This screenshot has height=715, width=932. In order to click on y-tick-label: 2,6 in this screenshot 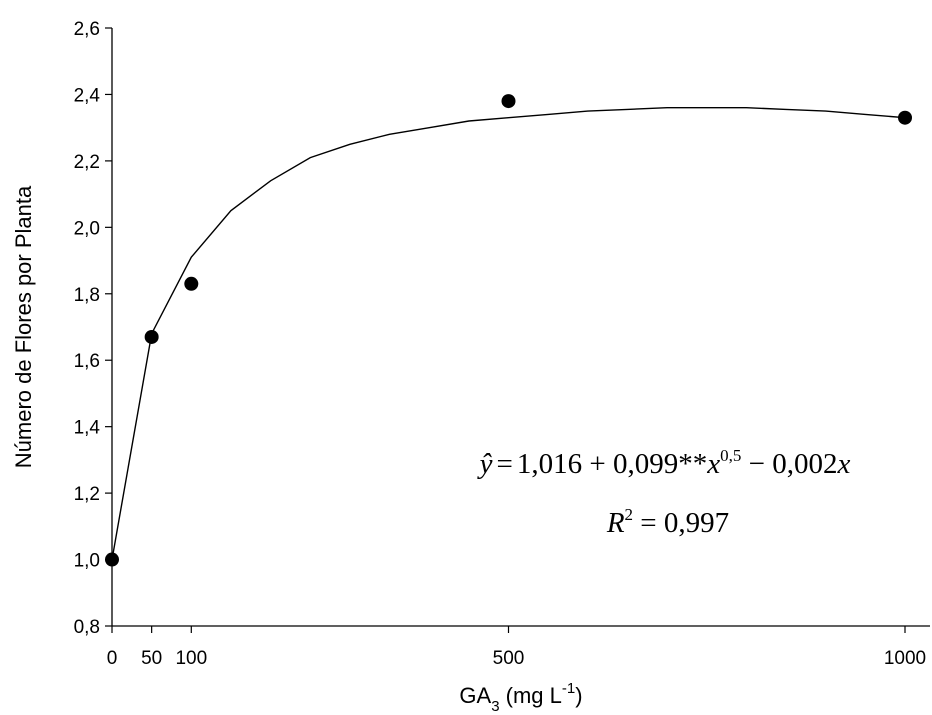, I will do `click(87, 29)`.